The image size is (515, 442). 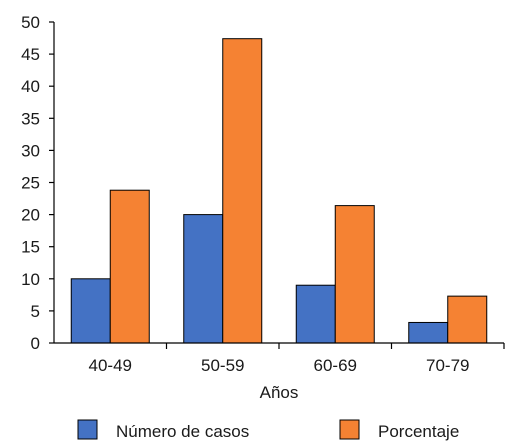 I want to click on legend: Número de casos Porcentaje, so click(x=268, y=430).